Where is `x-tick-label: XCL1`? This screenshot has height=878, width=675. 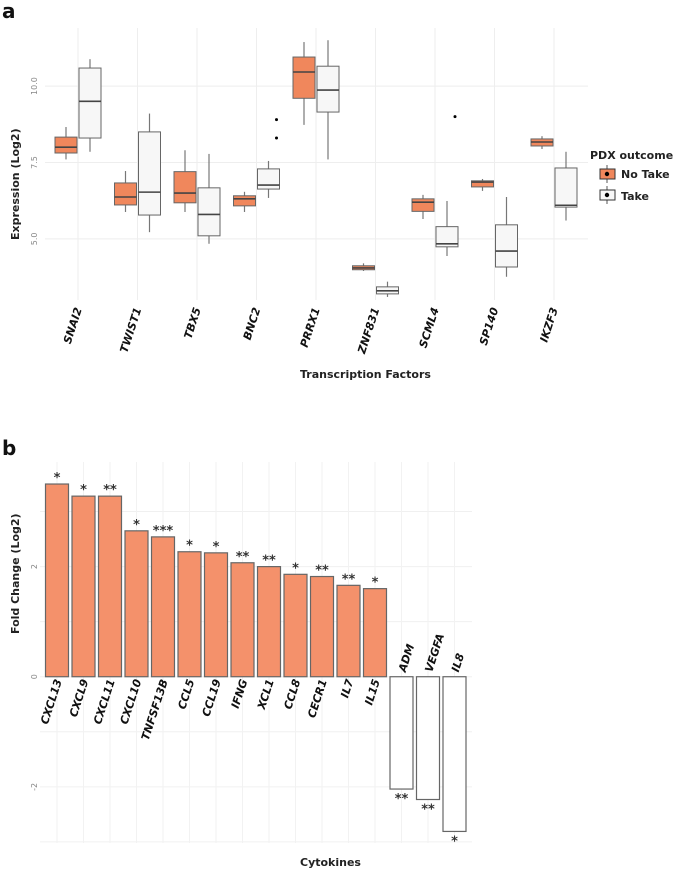 x-tick-label: XCL1 is located at coordinates (266, 695).